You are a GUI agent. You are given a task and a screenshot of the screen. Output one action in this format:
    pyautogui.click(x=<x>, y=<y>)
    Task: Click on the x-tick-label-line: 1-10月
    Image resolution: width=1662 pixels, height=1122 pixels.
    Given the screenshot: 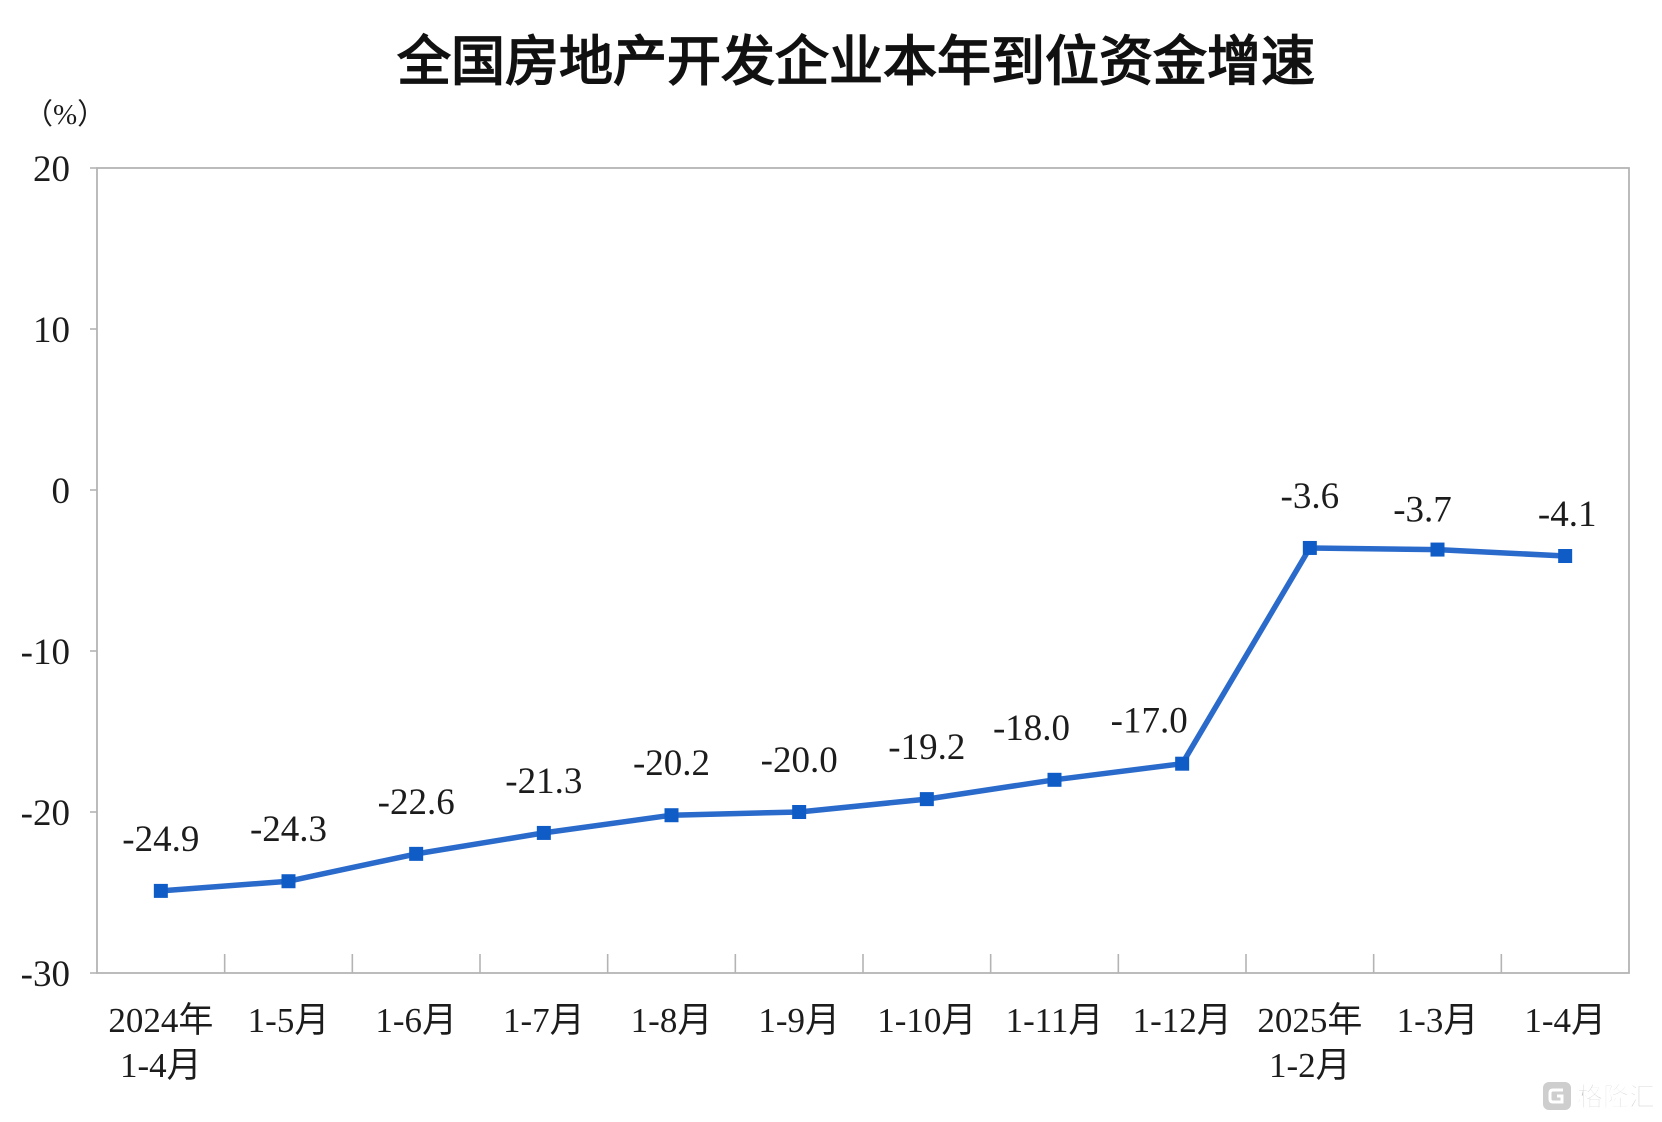 What is the action you would take?
    pyautogui.click(x=926, y=1020)
    